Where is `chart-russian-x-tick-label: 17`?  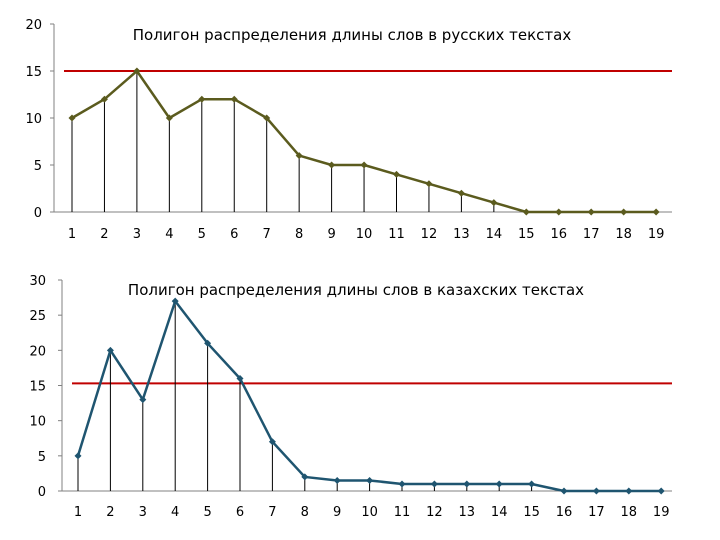
chart-russian-x-tick-label: 17 is located at coordinates (591, 234).